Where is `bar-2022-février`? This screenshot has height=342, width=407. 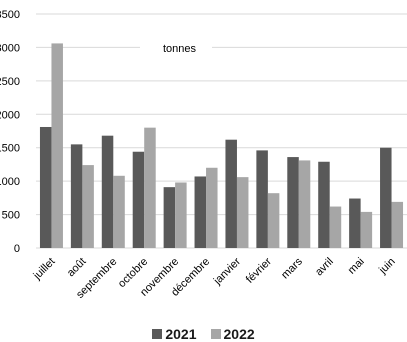 bar-2022-février is located at coordinates (273, 220).